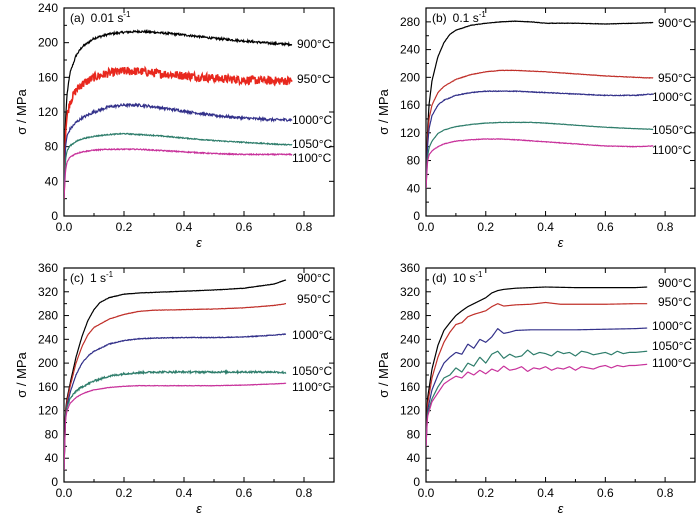  I want to click on panel-letter: (a), so click(77, 18).